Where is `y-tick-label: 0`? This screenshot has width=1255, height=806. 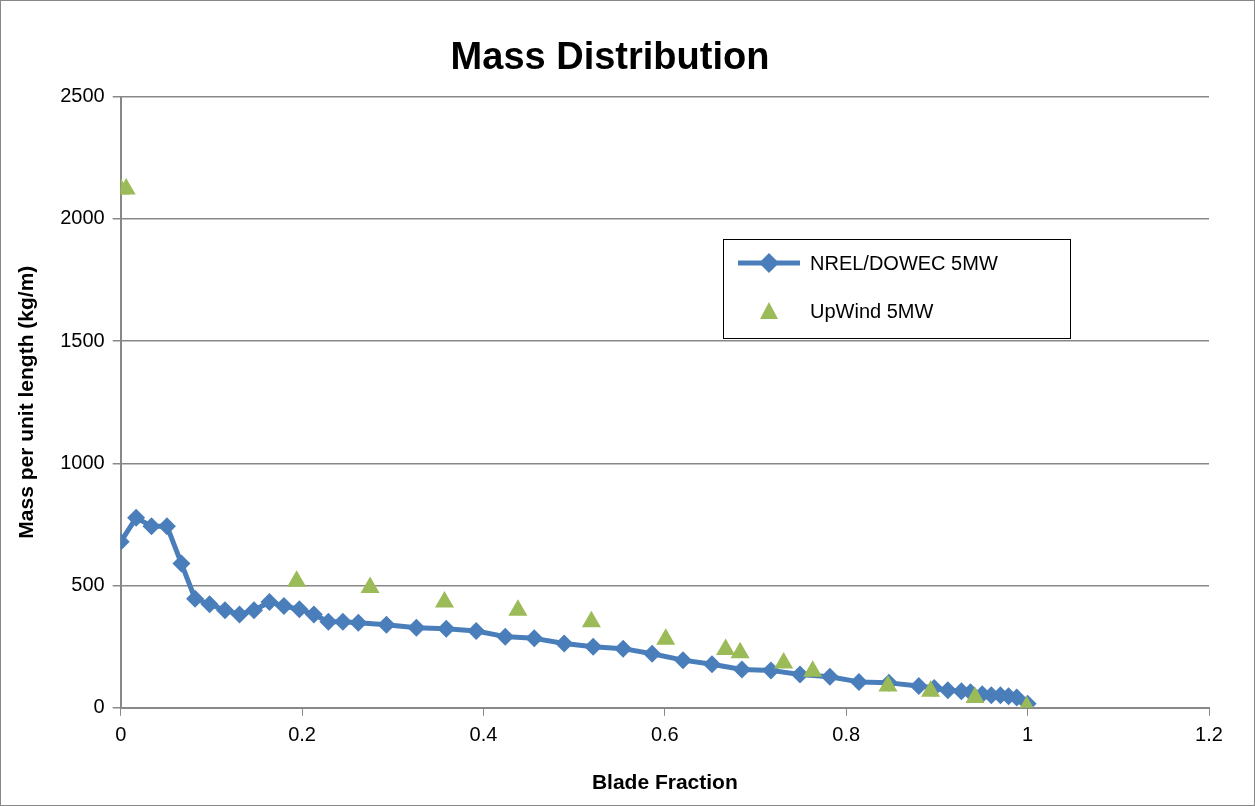
y-tick-label: 0 is located at coordinates (99, 706).